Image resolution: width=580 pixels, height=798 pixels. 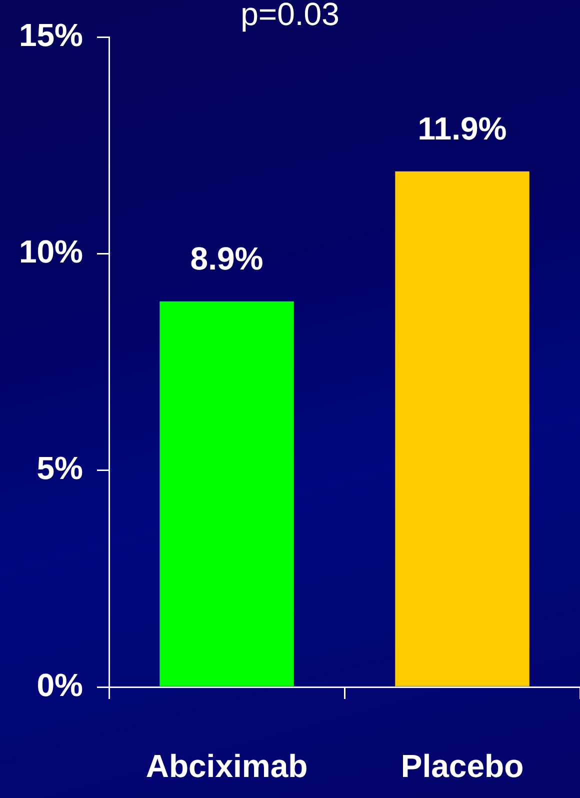 What do you see at coordinates (462, 766) in the screenshot?
I see `x-tick-label: Placebo` at bounding box center [462, 766].